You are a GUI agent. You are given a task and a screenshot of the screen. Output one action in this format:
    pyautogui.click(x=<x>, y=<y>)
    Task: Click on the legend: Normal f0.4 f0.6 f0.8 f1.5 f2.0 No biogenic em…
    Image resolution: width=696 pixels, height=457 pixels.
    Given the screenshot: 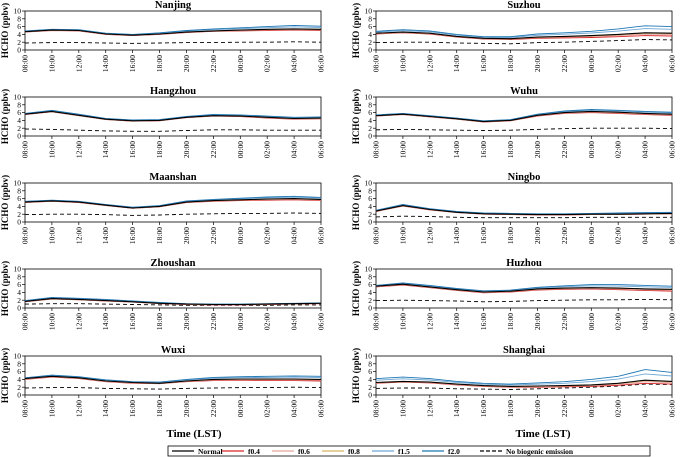 What is the action you would take?
    pyautogui.click(x=409, y=451)
    